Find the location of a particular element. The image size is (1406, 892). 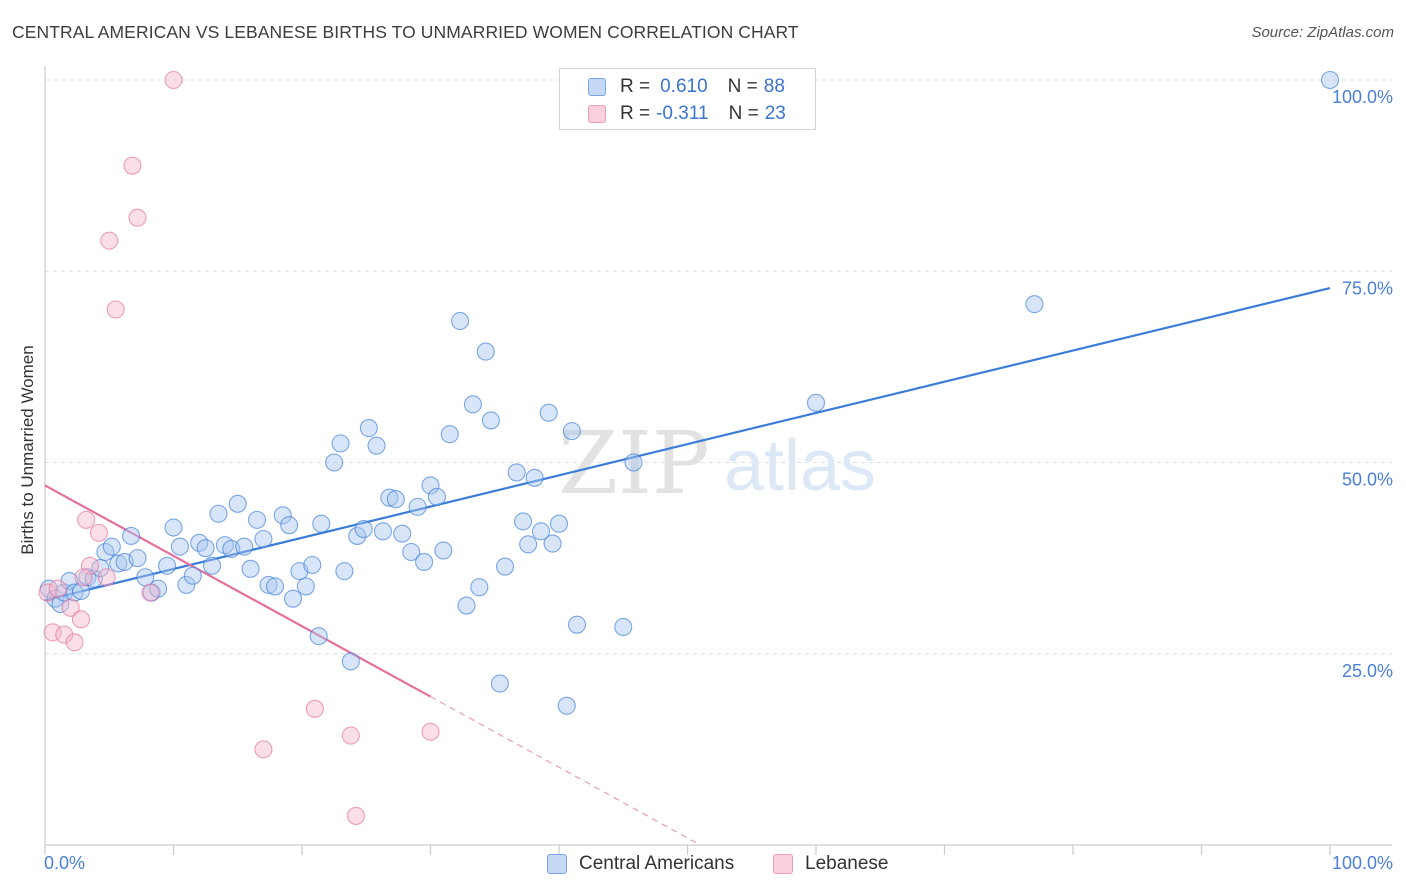

legend-r-value: 0.610 is located at coordinates (684, 86).